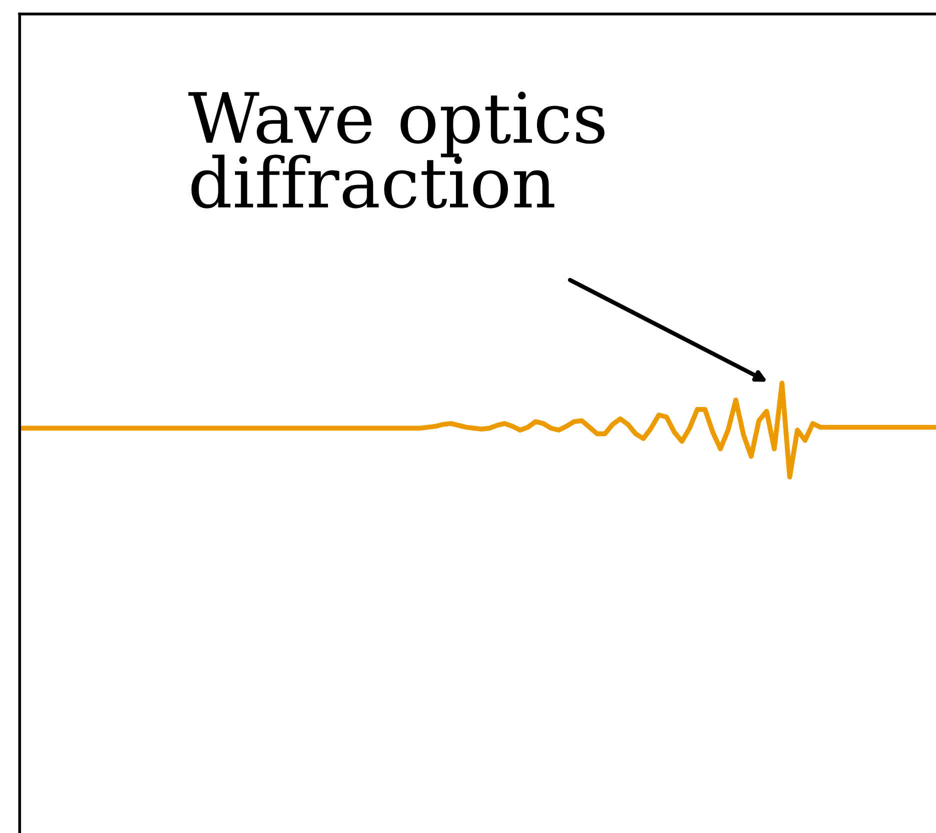 This screenshot has height=833, width=936. What do you see at coordinates (396, 150) in the screenshot?
I see `text: Wave optics diffraction` at bounding box center [396, 150].